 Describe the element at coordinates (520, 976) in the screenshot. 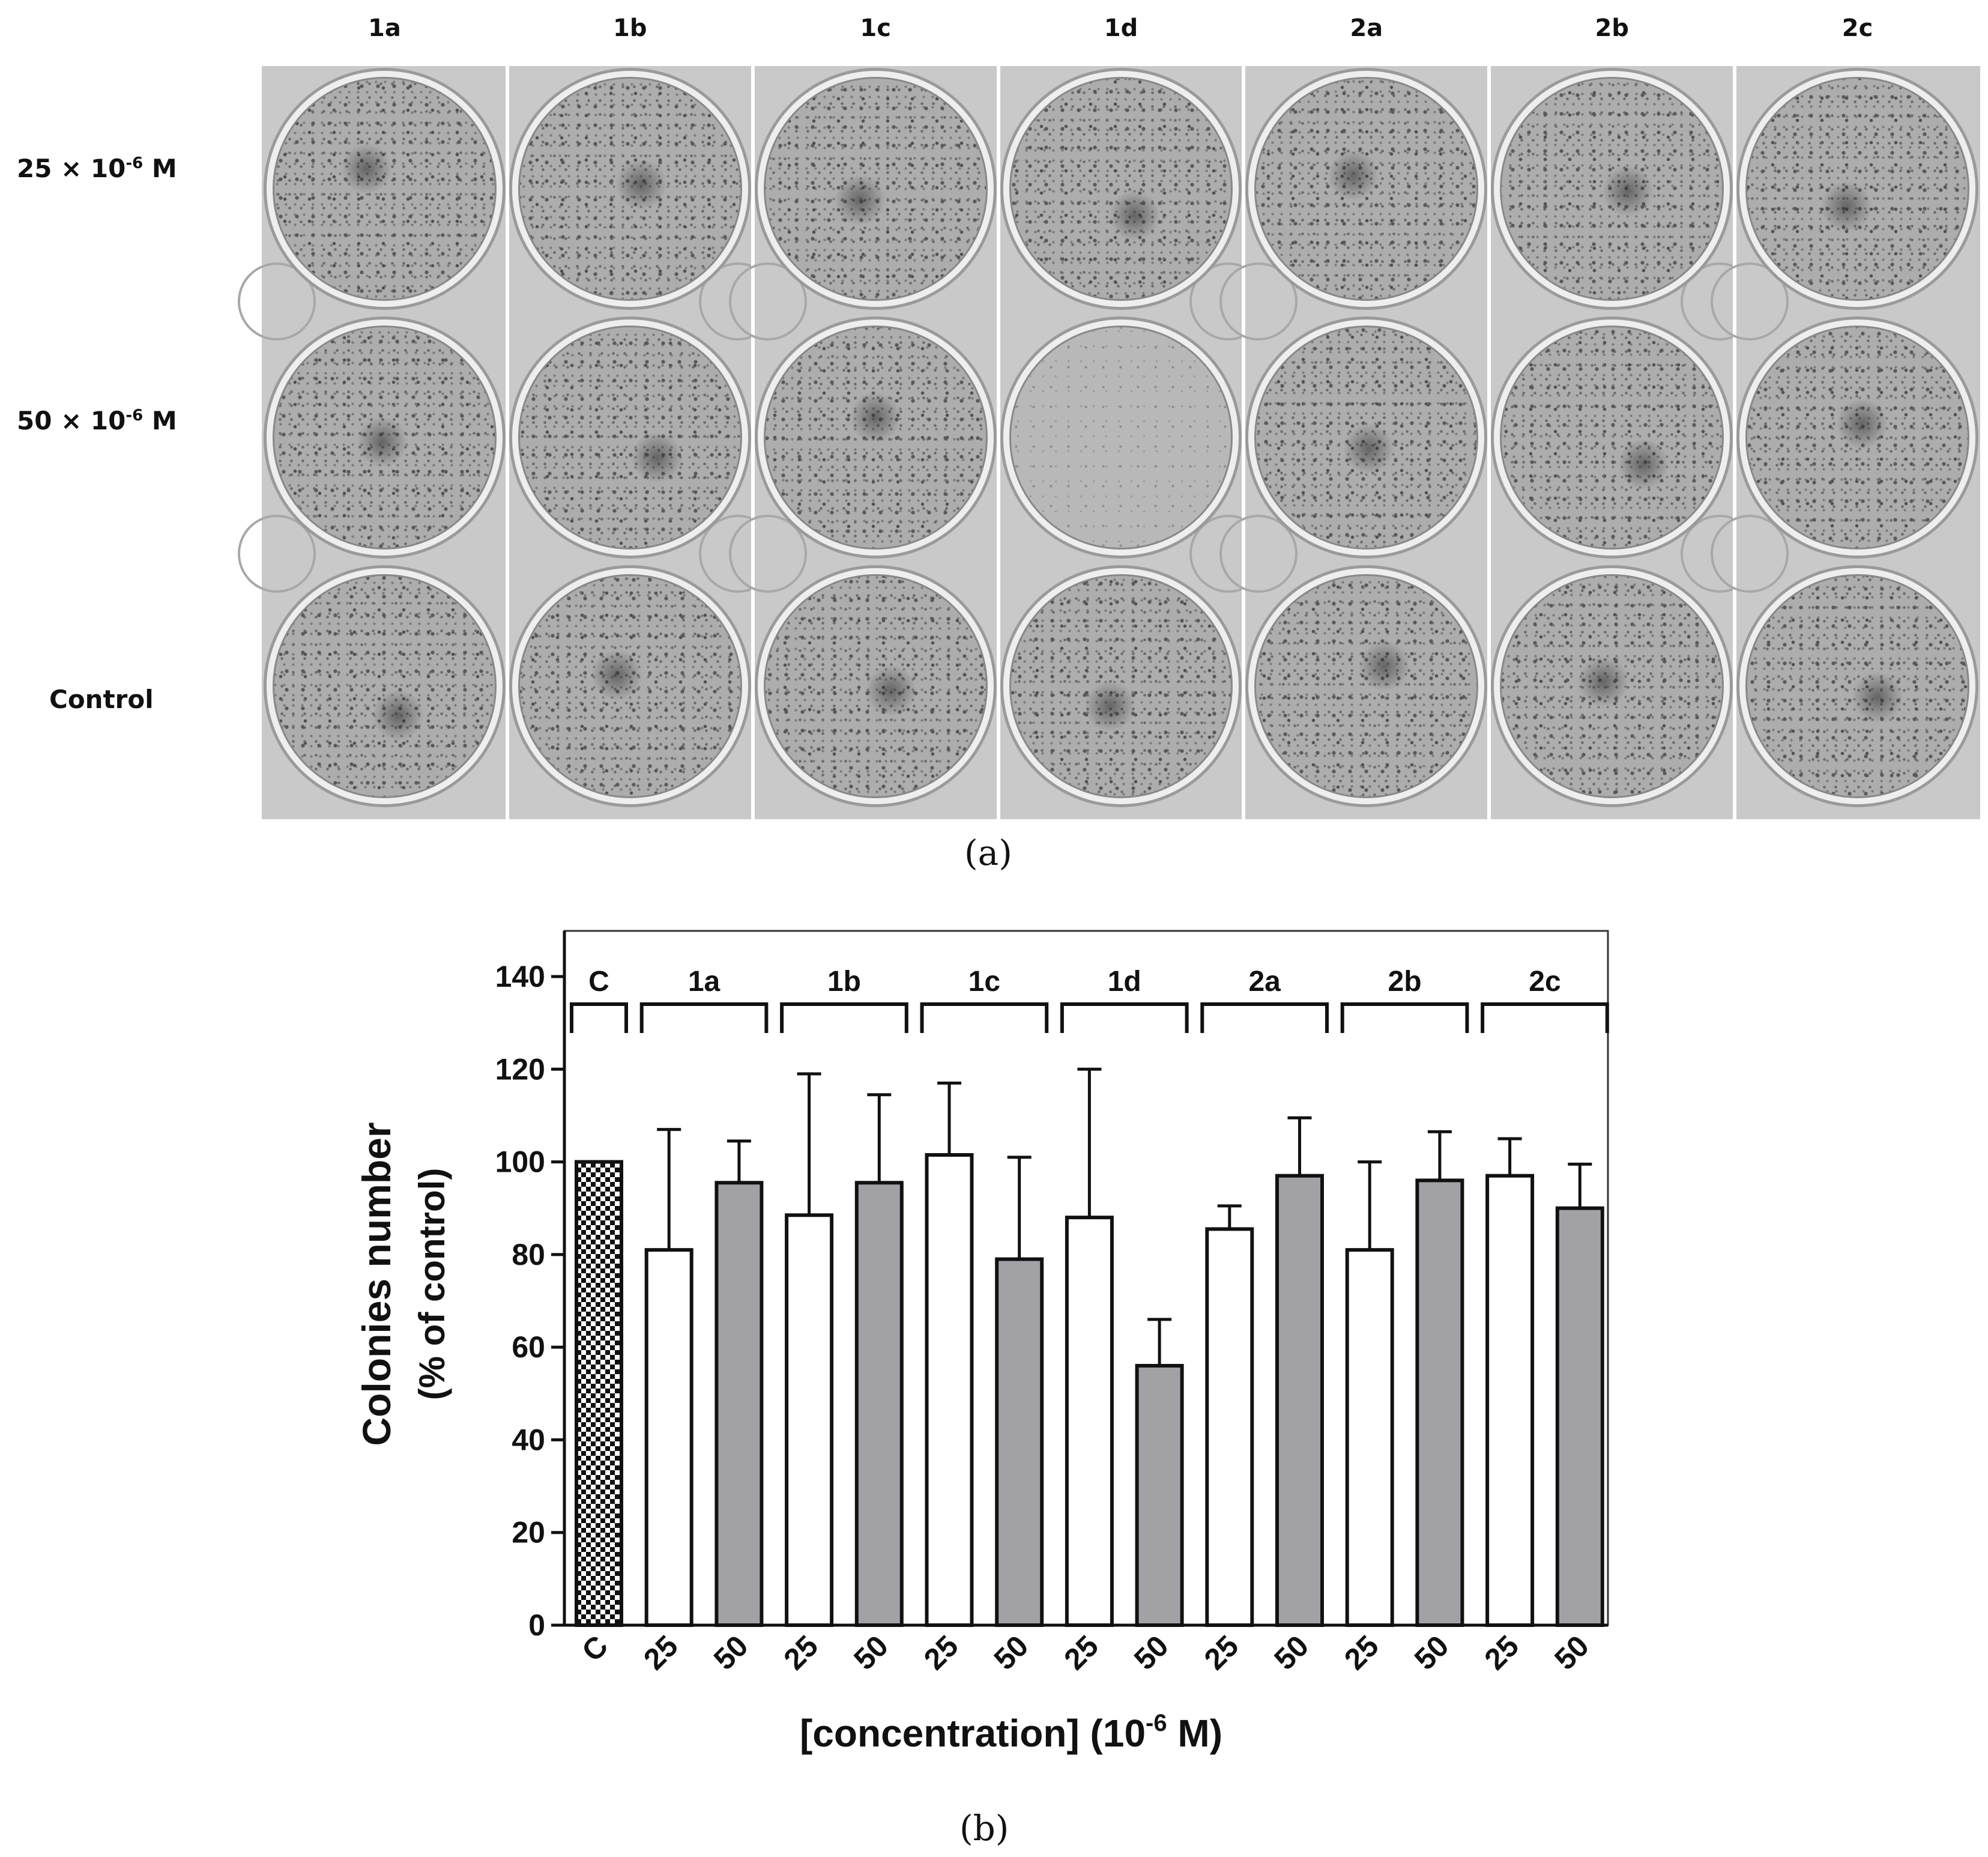

I see `y-tick-label: 140` at that location.